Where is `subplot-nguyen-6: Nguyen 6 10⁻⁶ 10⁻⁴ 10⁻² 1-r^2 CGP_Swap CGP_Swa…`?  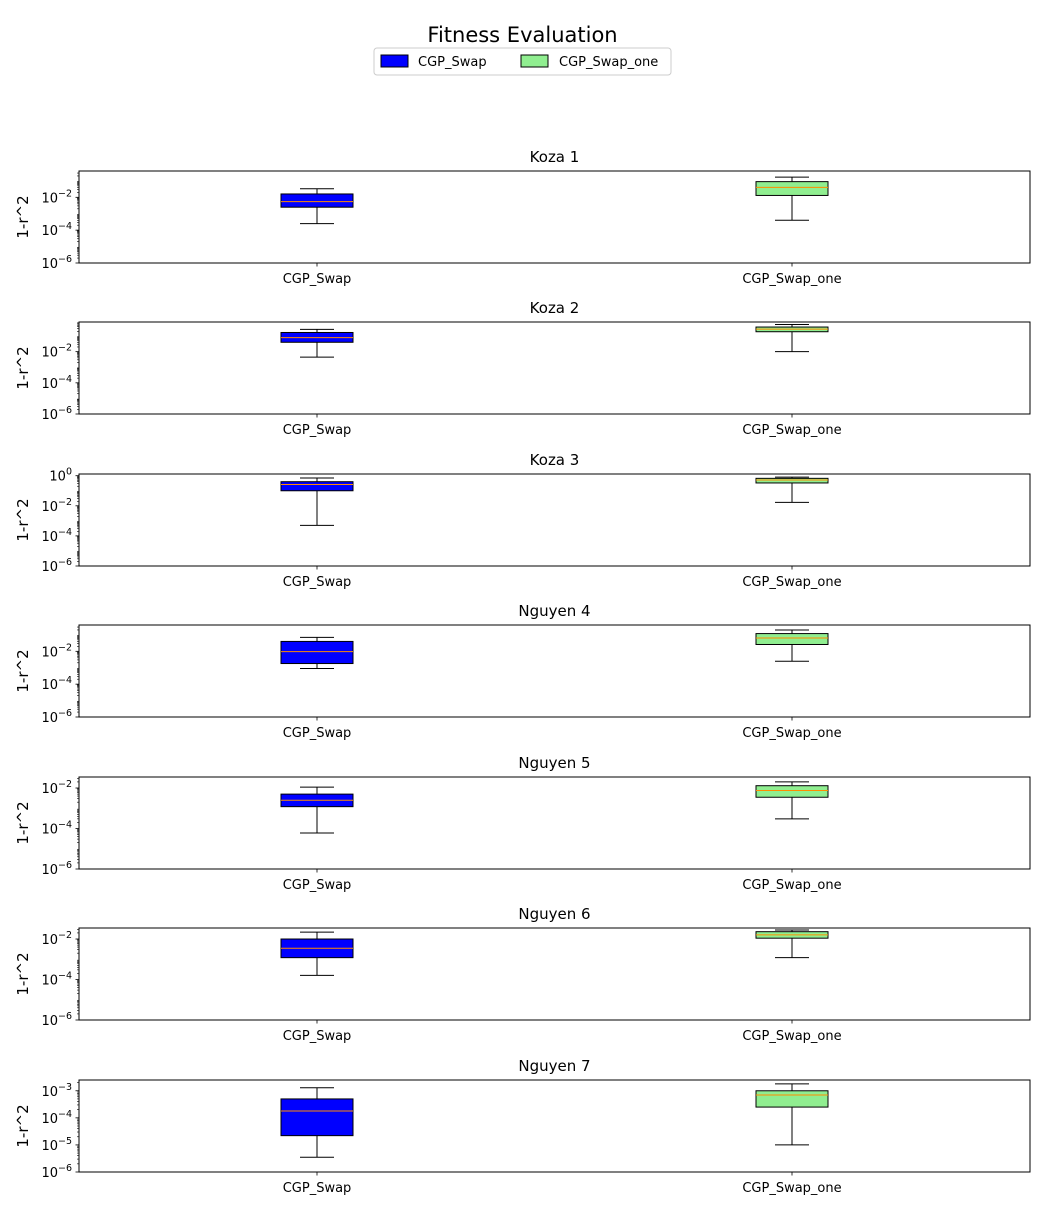 subplot-nguyen-6: Nguyen 6 10⁻⁶ 10⁻⁴ 10⁻² 1-r^2 CGP_Swap CGP_Swa… is located at coordinates (522, 974).